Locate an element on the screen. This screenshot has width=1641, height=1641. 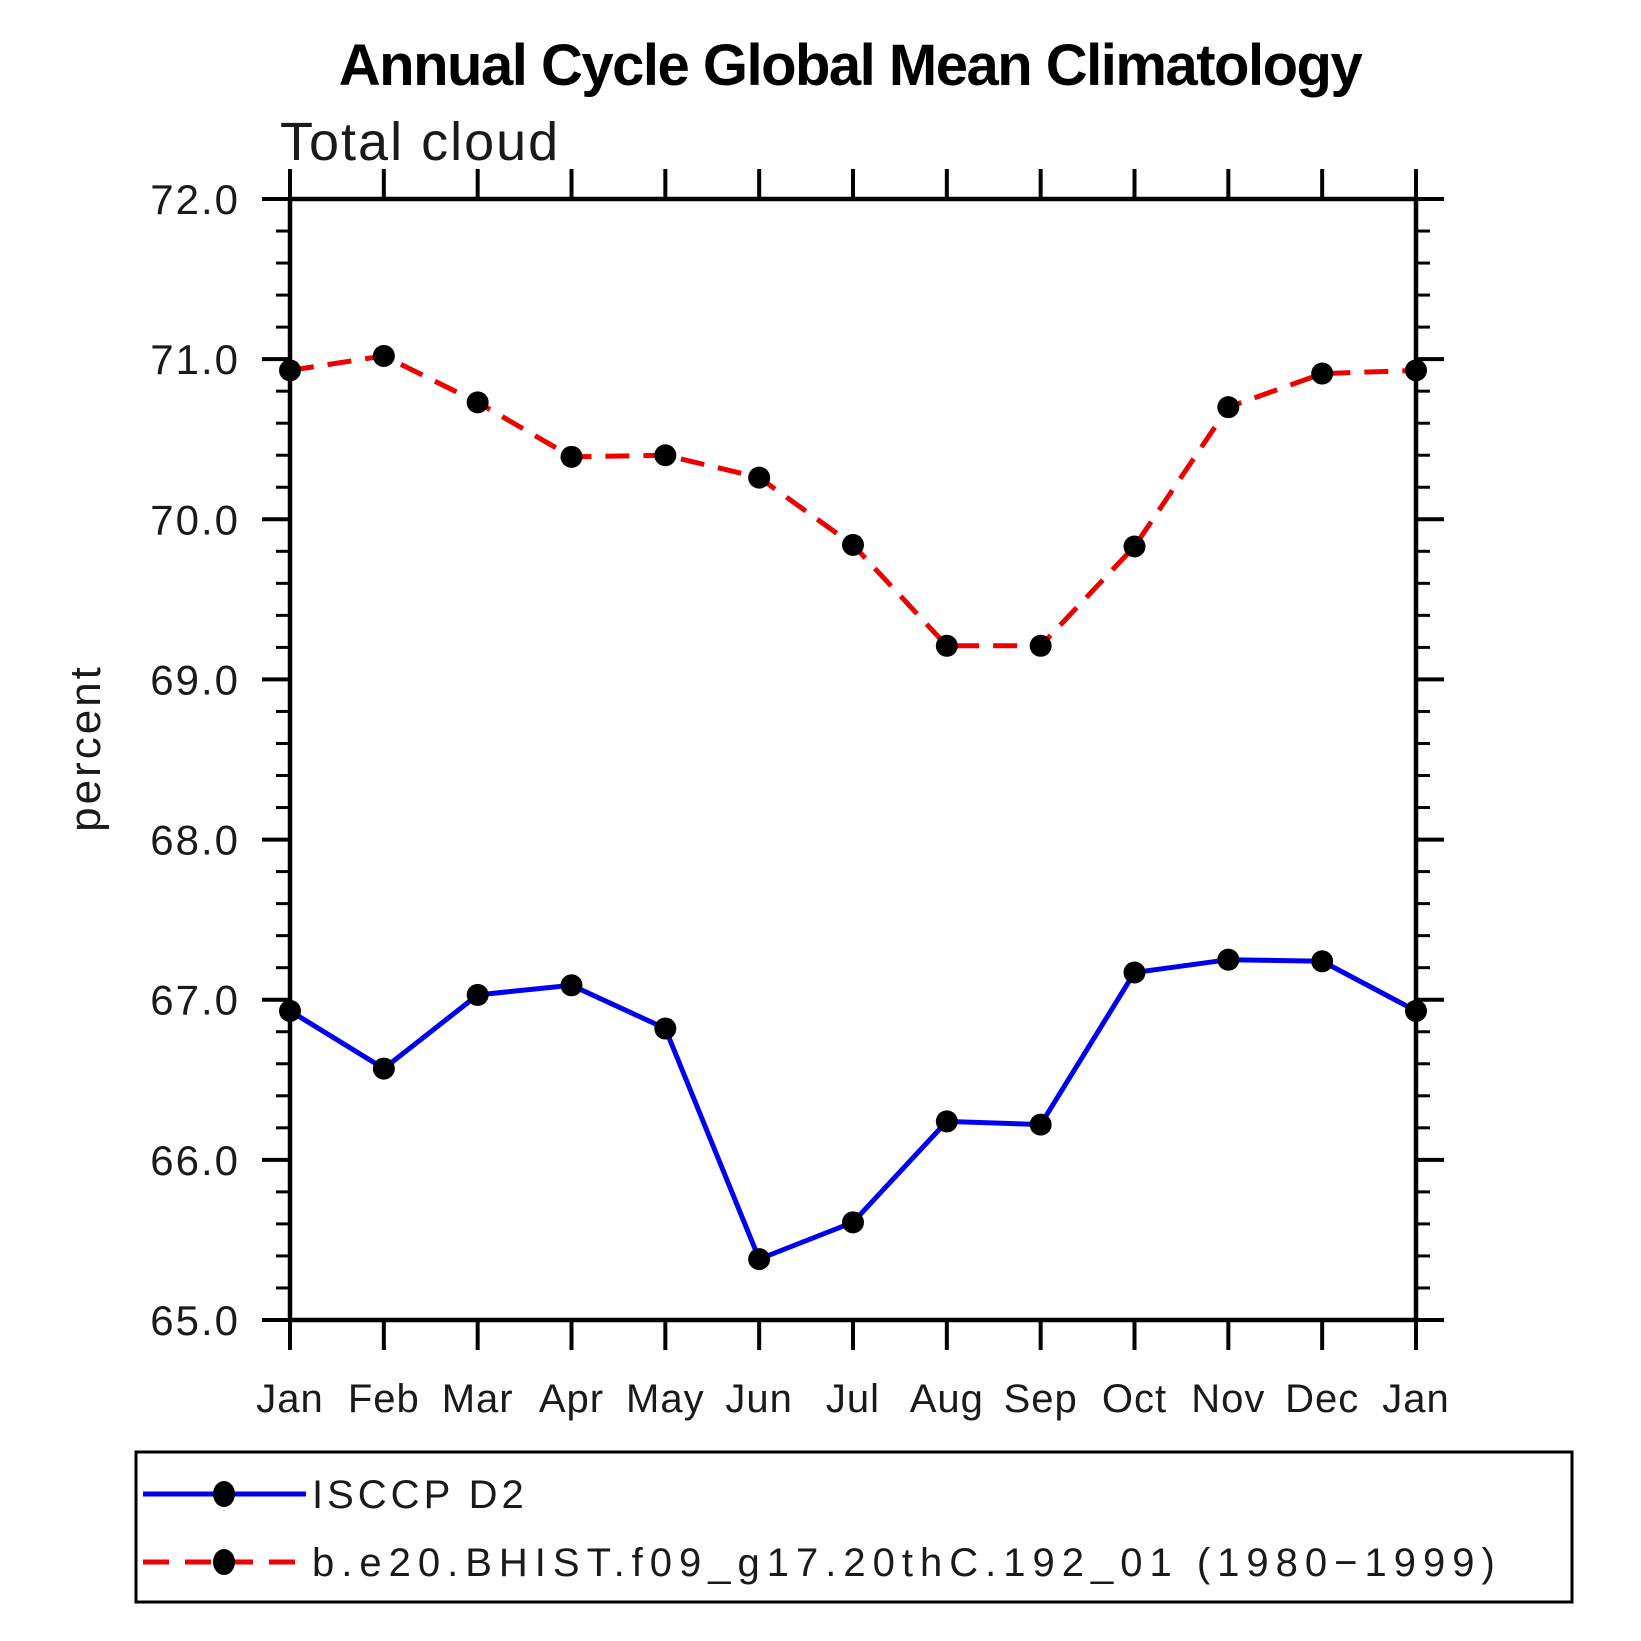
x-tick-label: Apr is located at coordinates (571, 1399).